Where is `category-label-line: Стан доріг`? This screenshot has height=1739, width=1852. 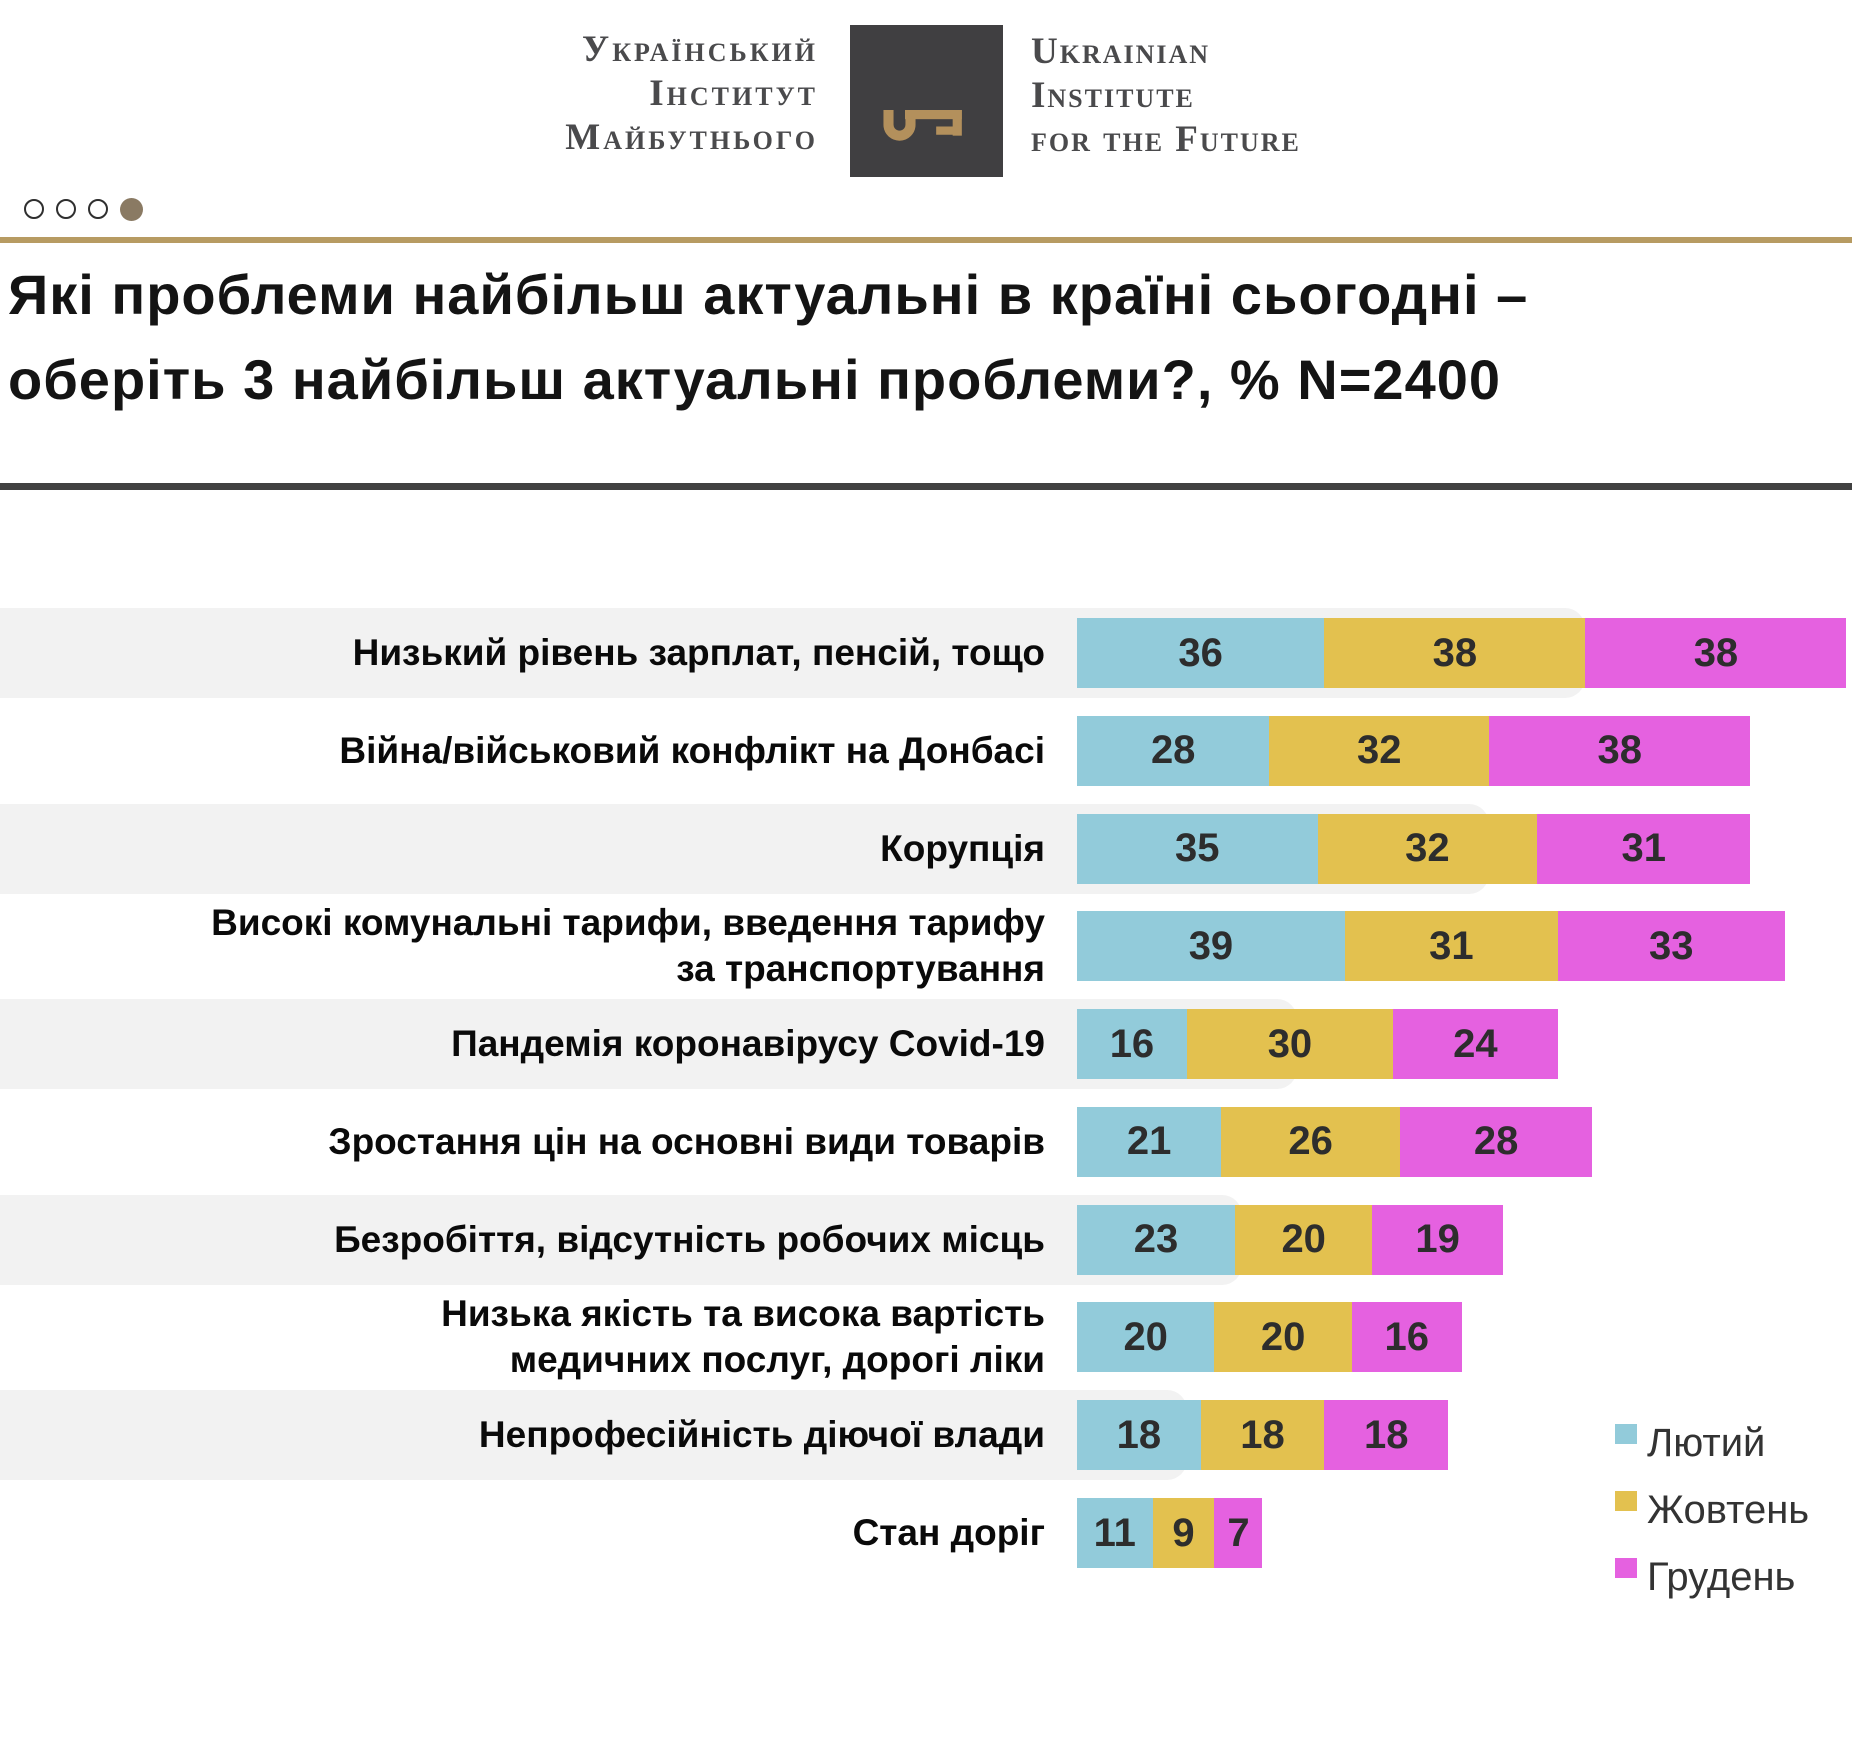
category-label-line: Стан доріг is located at coordinates (948, 1533).